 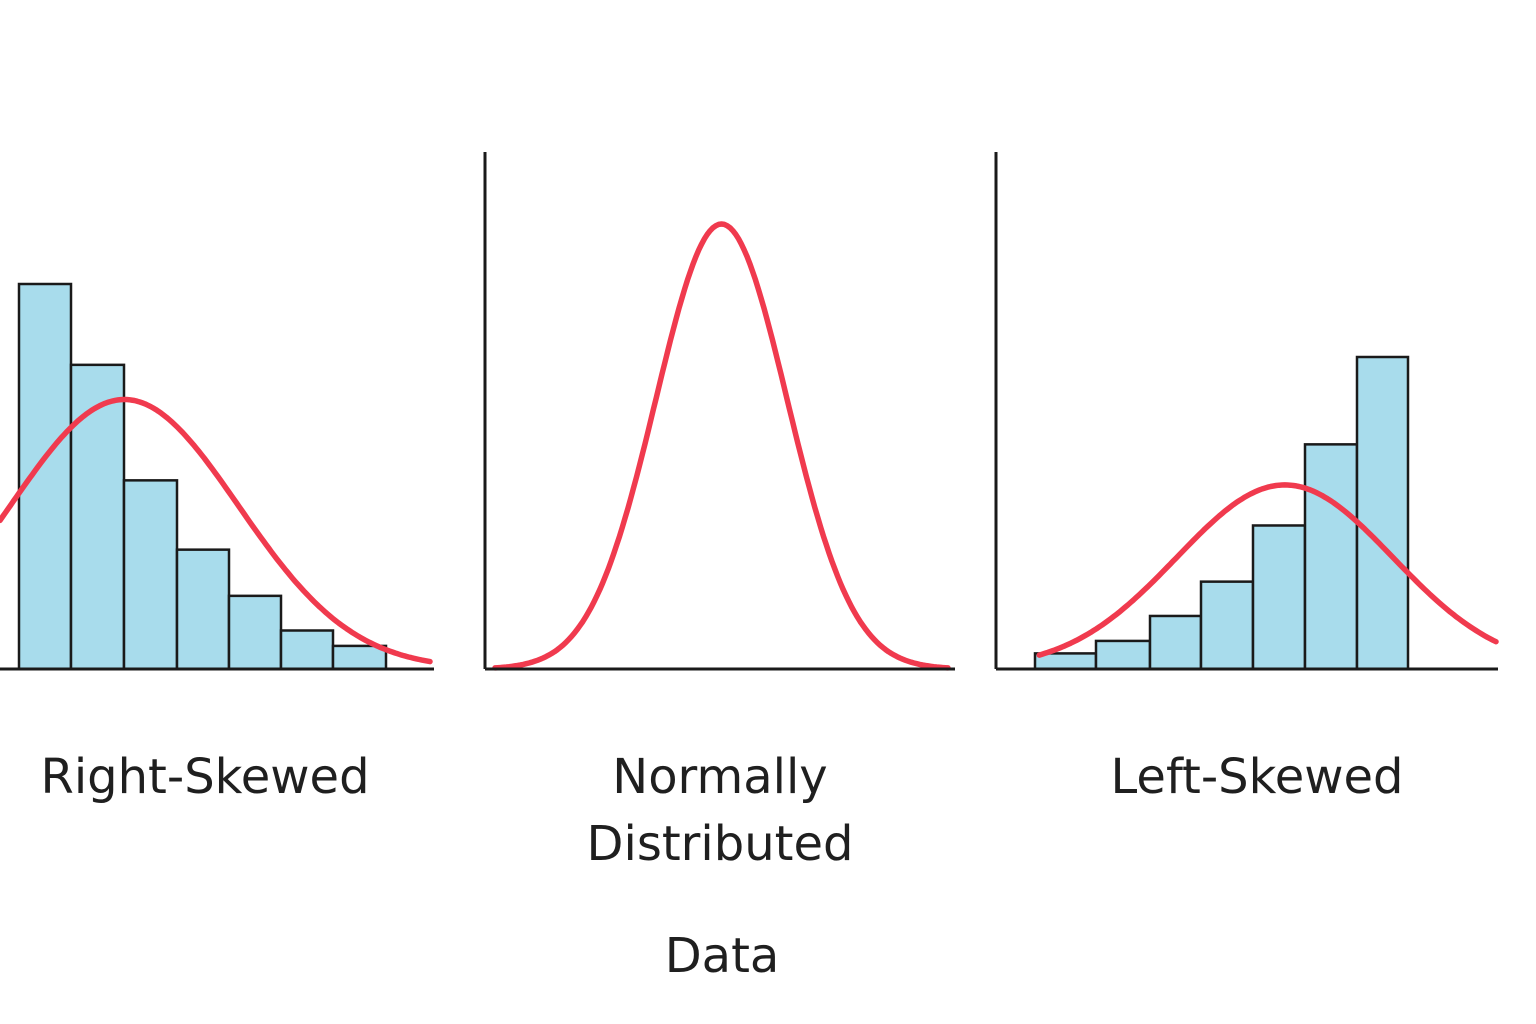 I want to click on right-skewed-panel, so click(x=217, y=476).